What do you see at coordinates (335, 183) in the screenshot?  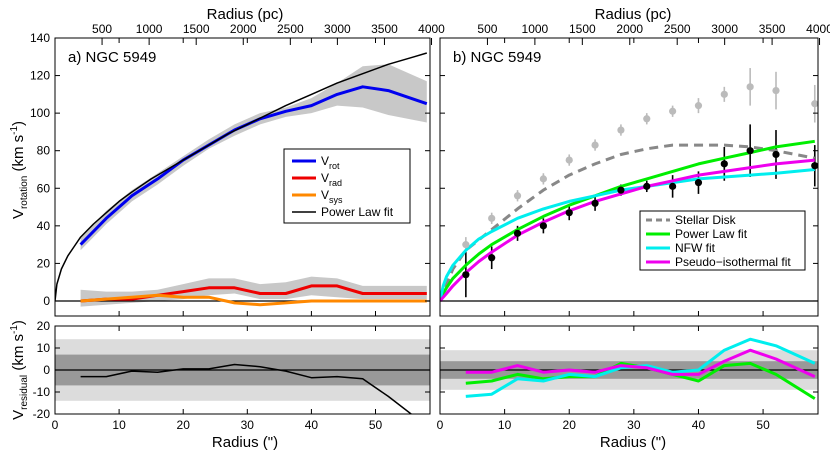 I see `legend-label-sub: rad` at bounding box center [335, 183].